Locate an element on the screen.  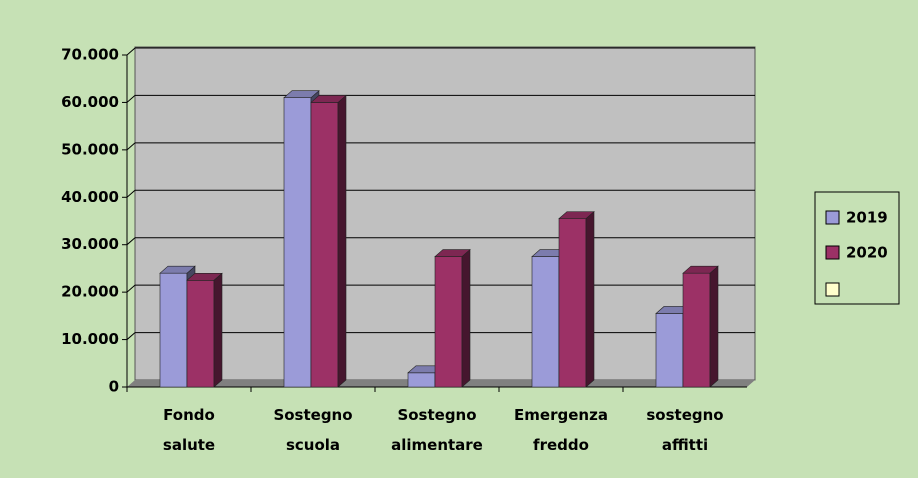
y-tick-label: 70.000 is located at coordinates (90, 55).